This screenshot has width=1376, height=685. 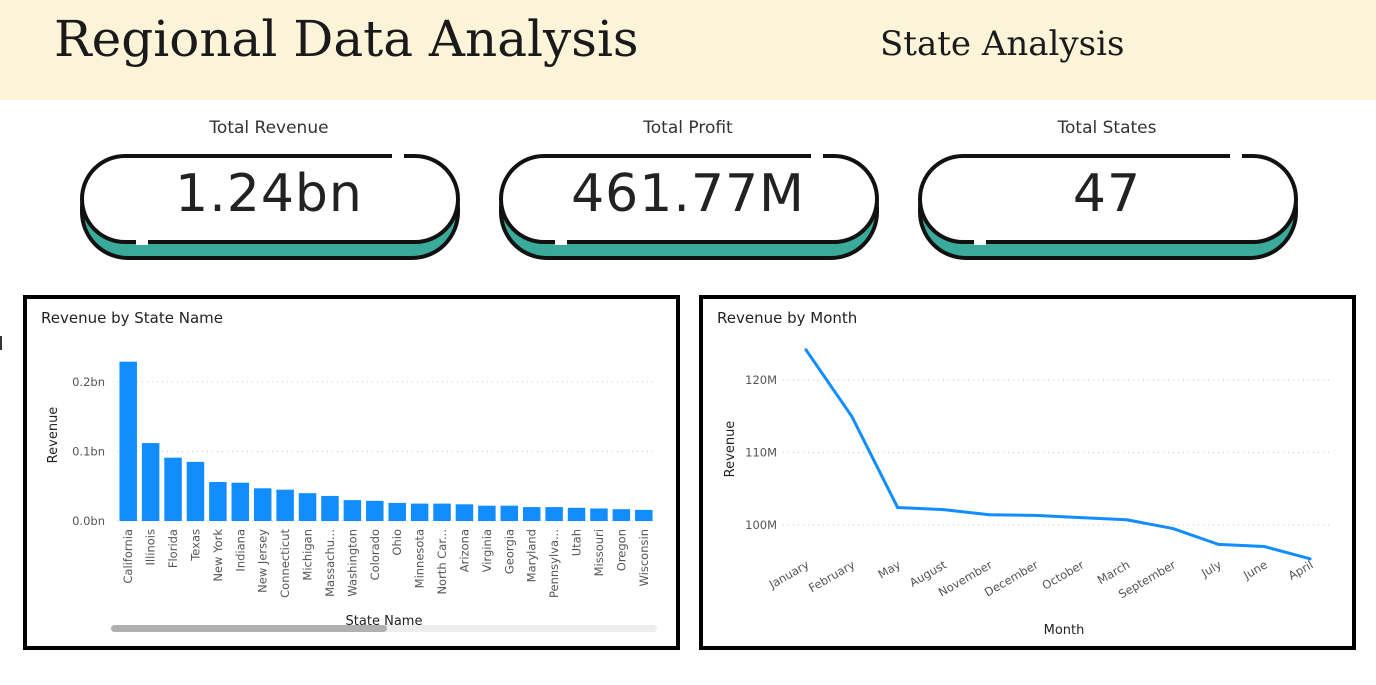 I want to click on x-tick-label: Florida, so click(x=173, y=548).